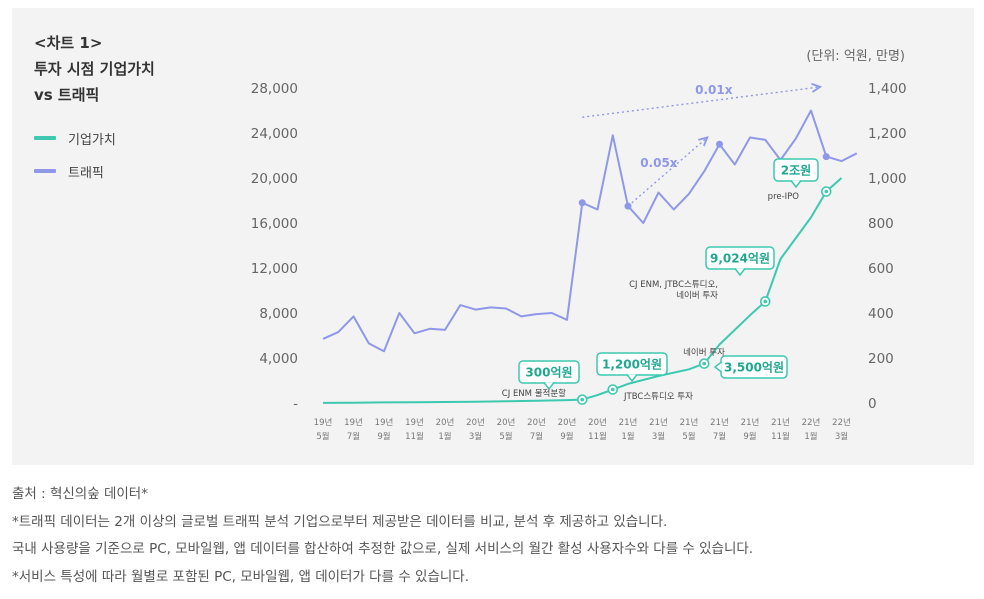  Describe the element at coordinates (887, 134) in the screenshot. I see `right-axis-tick: 1,200` at that location.